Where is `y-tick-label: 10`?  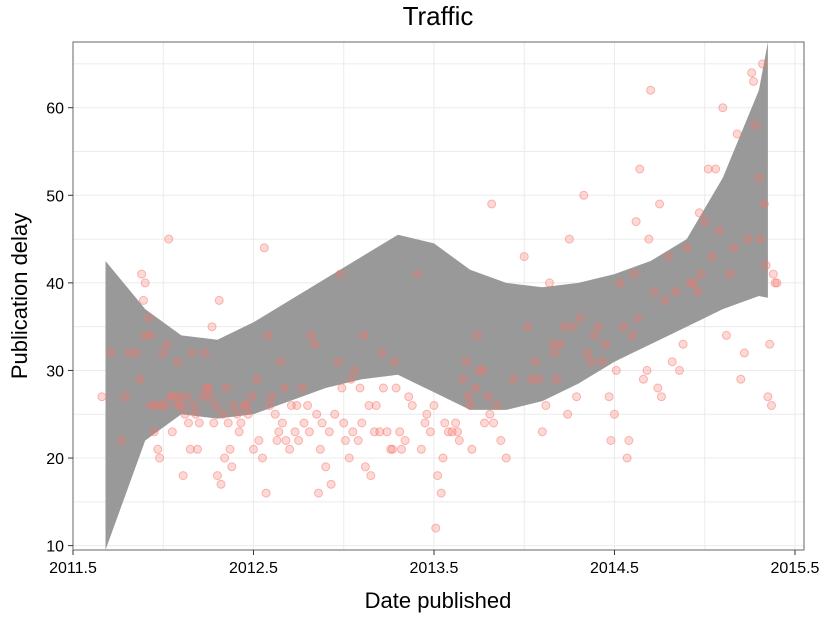 y-tick-label: 10 is located at coordinates (55, 547).